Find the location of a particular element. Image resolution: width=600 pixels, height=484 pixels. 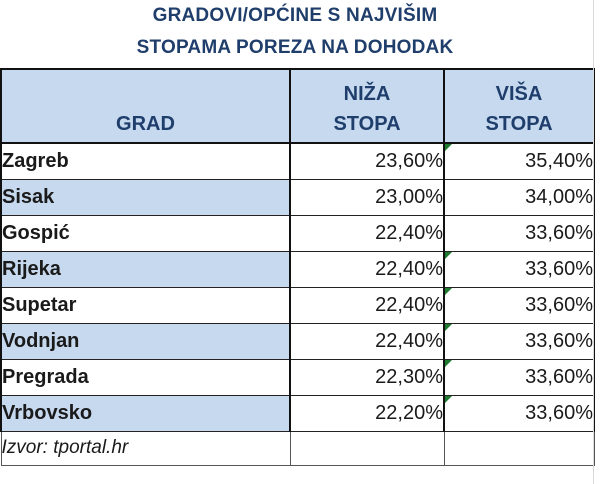

higher-rate-value: 34,00% is located at coordinates (559, 196).